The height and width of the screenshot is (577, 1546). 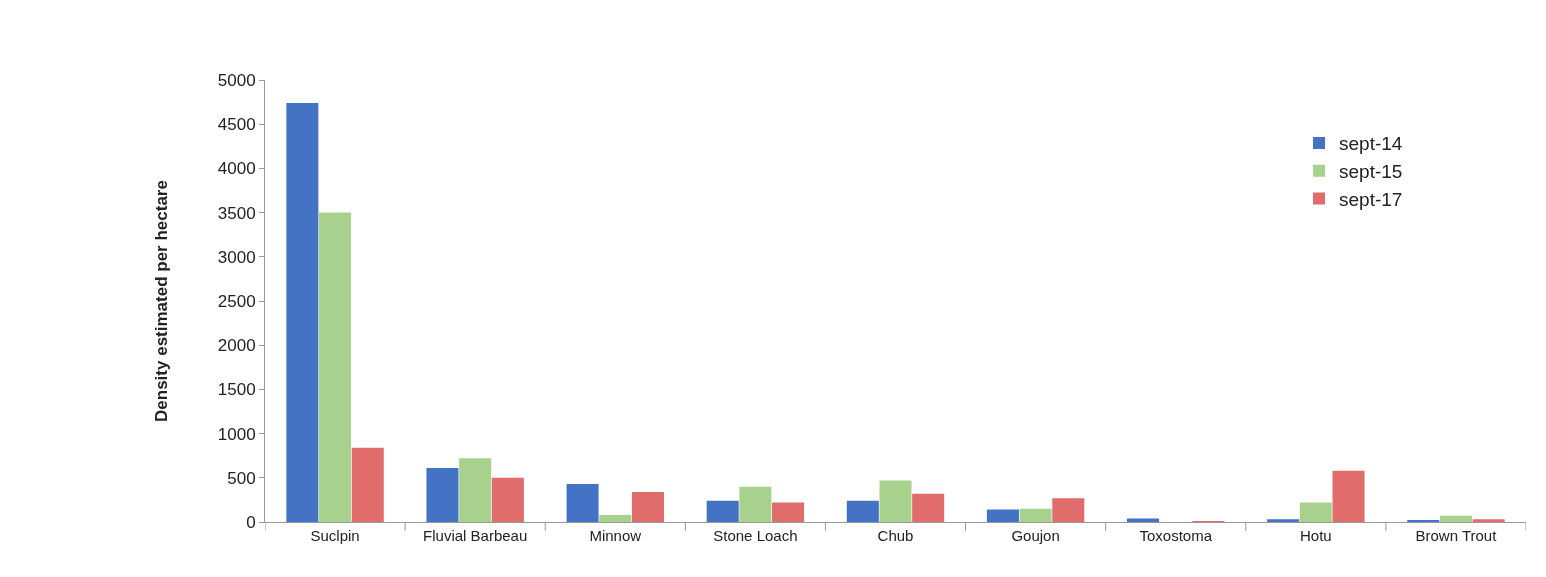 I want to click on y-tick-label: 4500, so click(x=236, y=125).